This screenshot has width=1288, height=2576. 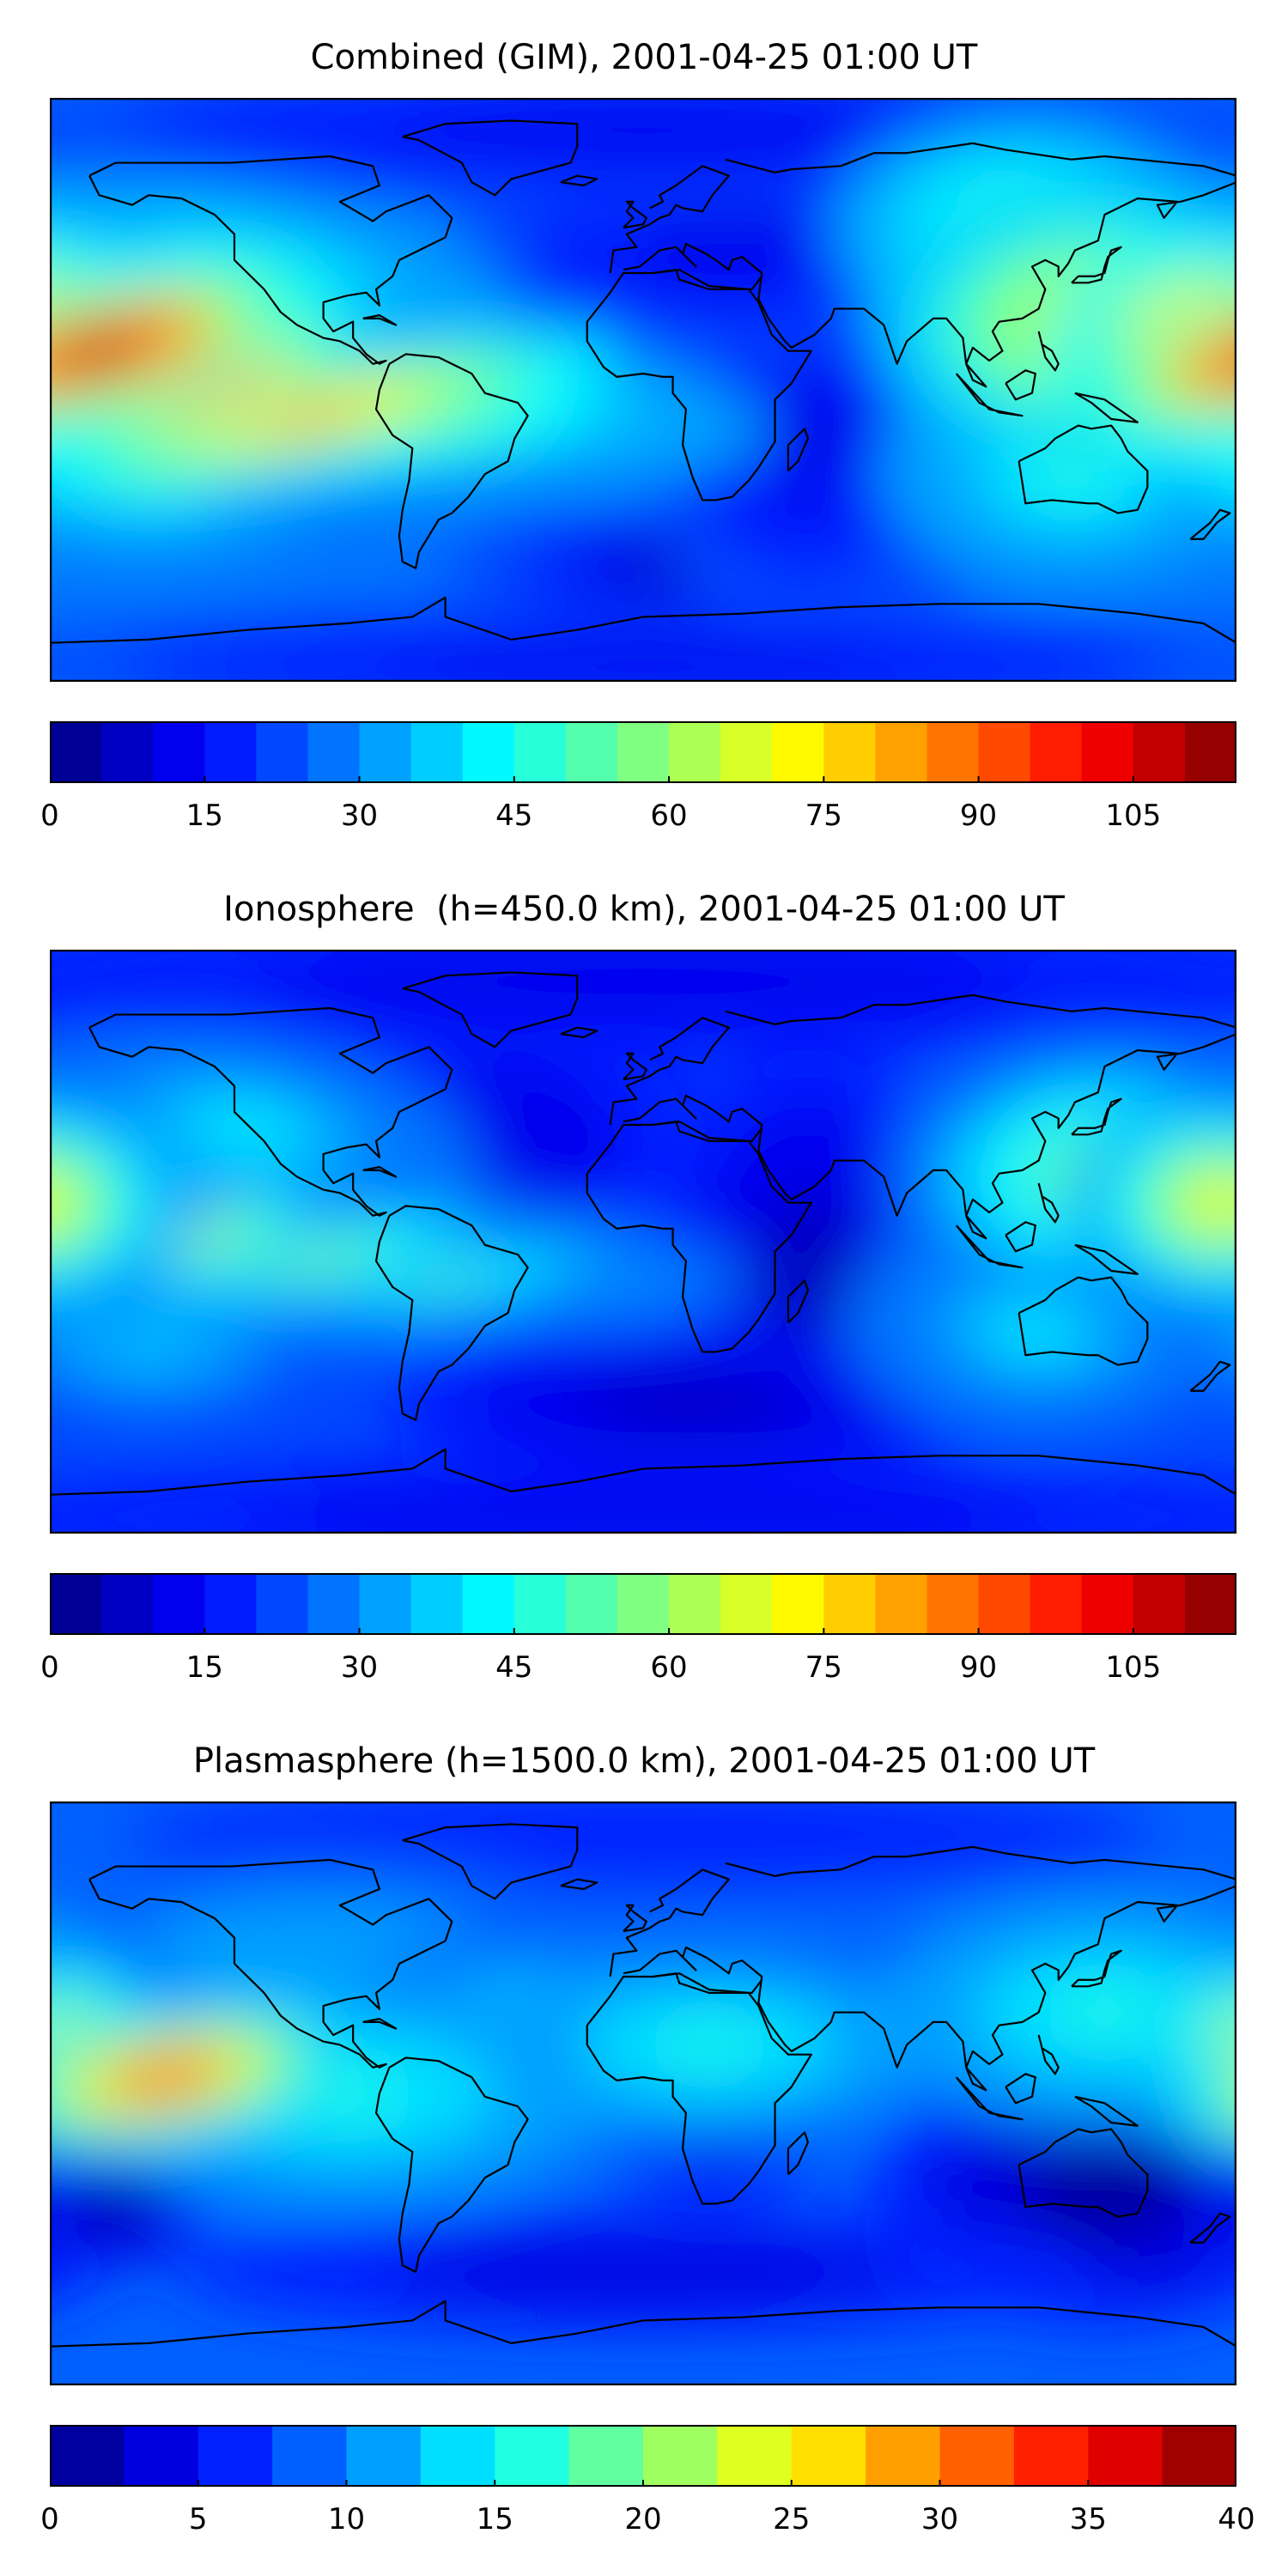 What do you see at coordinates (638, 1676) in the screenshot?
I see `colorbar-ticks-ionosphere: 0 15 30 45 60 75 90 105` at bounding box center [638, 1676].